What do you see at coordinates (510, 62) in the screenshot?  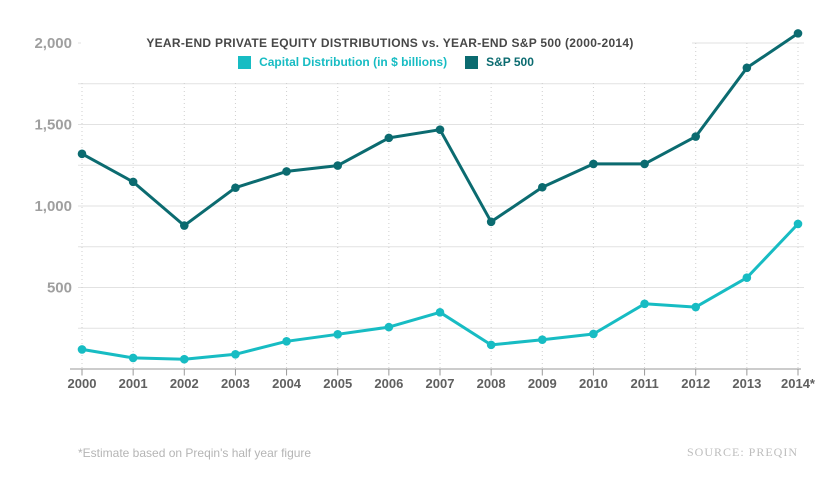 I see `legend-label-sp500: S&P 500` at bounding box center [510, 62].